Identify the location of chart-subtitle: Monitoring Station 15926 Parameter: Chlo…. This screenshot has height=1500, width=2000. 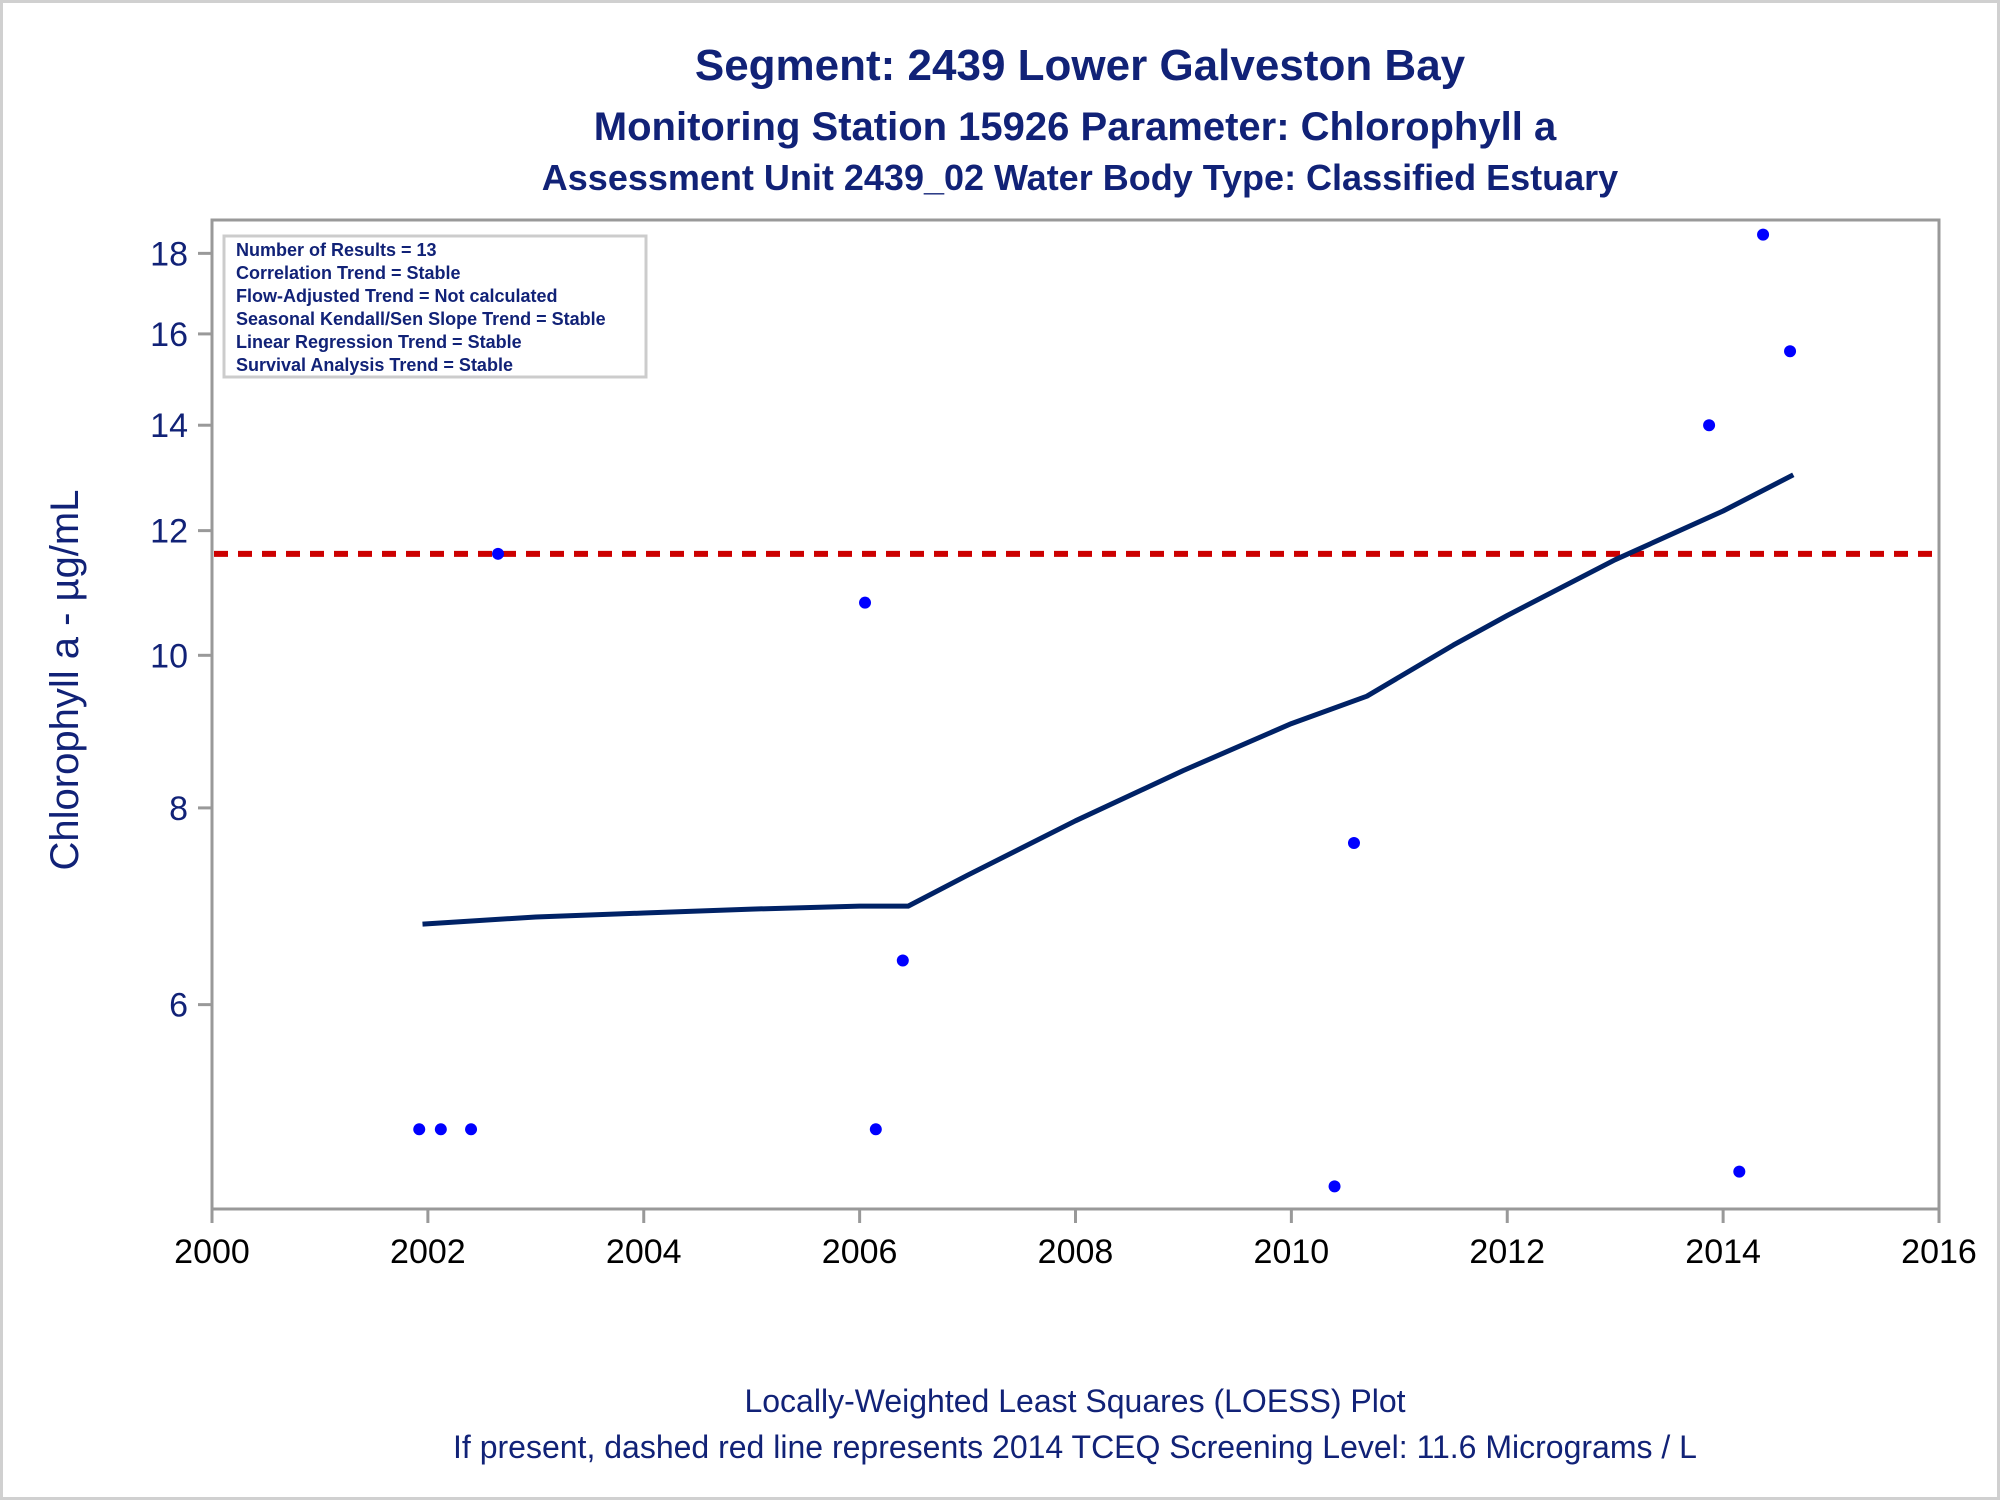
(1075, 127).